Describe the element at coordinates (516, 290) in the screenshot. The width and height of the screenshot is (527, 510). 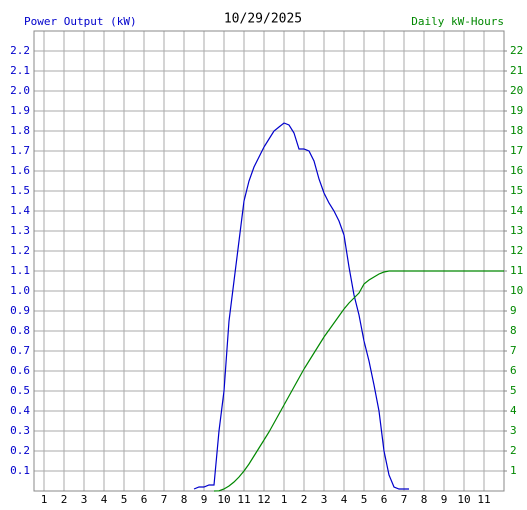
I see `y2-tick-label: 10` at that location.